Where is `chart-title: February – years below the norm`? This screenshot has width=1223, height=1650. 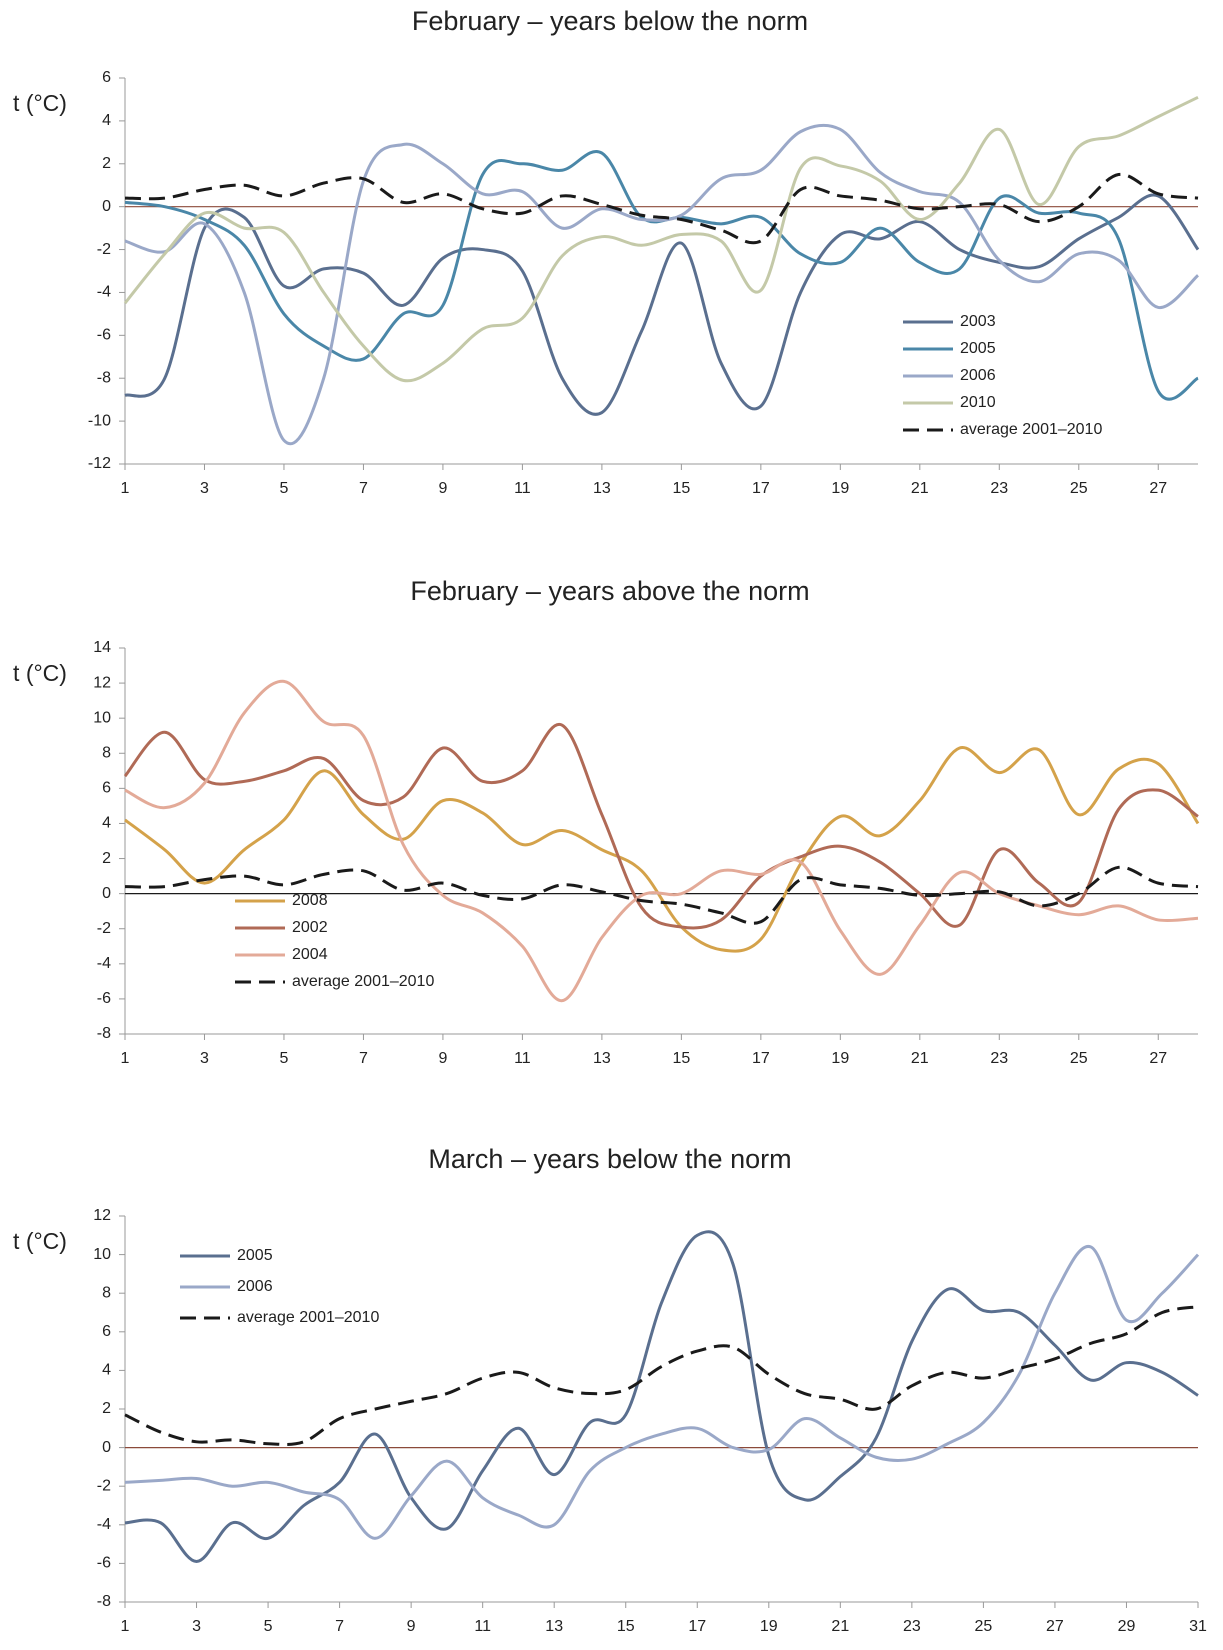 chart-title: February – years below the norm is located at coordinates (610, 21).